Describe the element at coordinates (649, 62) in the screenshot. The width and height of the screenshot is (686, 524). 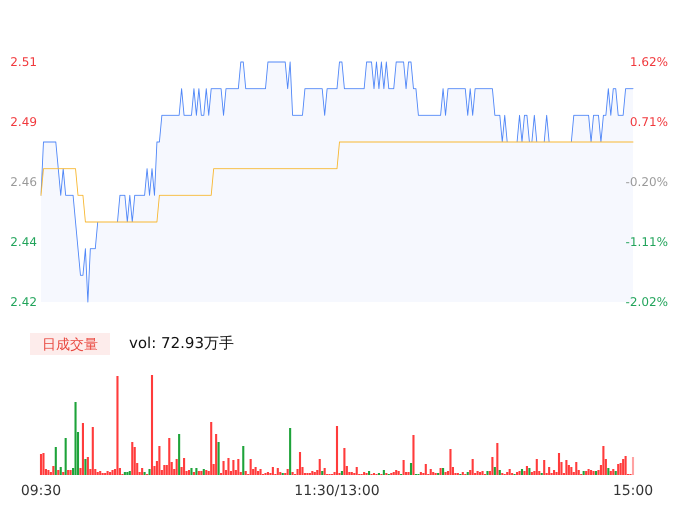
I see `y2-tick-label: 1.62%` at that location.